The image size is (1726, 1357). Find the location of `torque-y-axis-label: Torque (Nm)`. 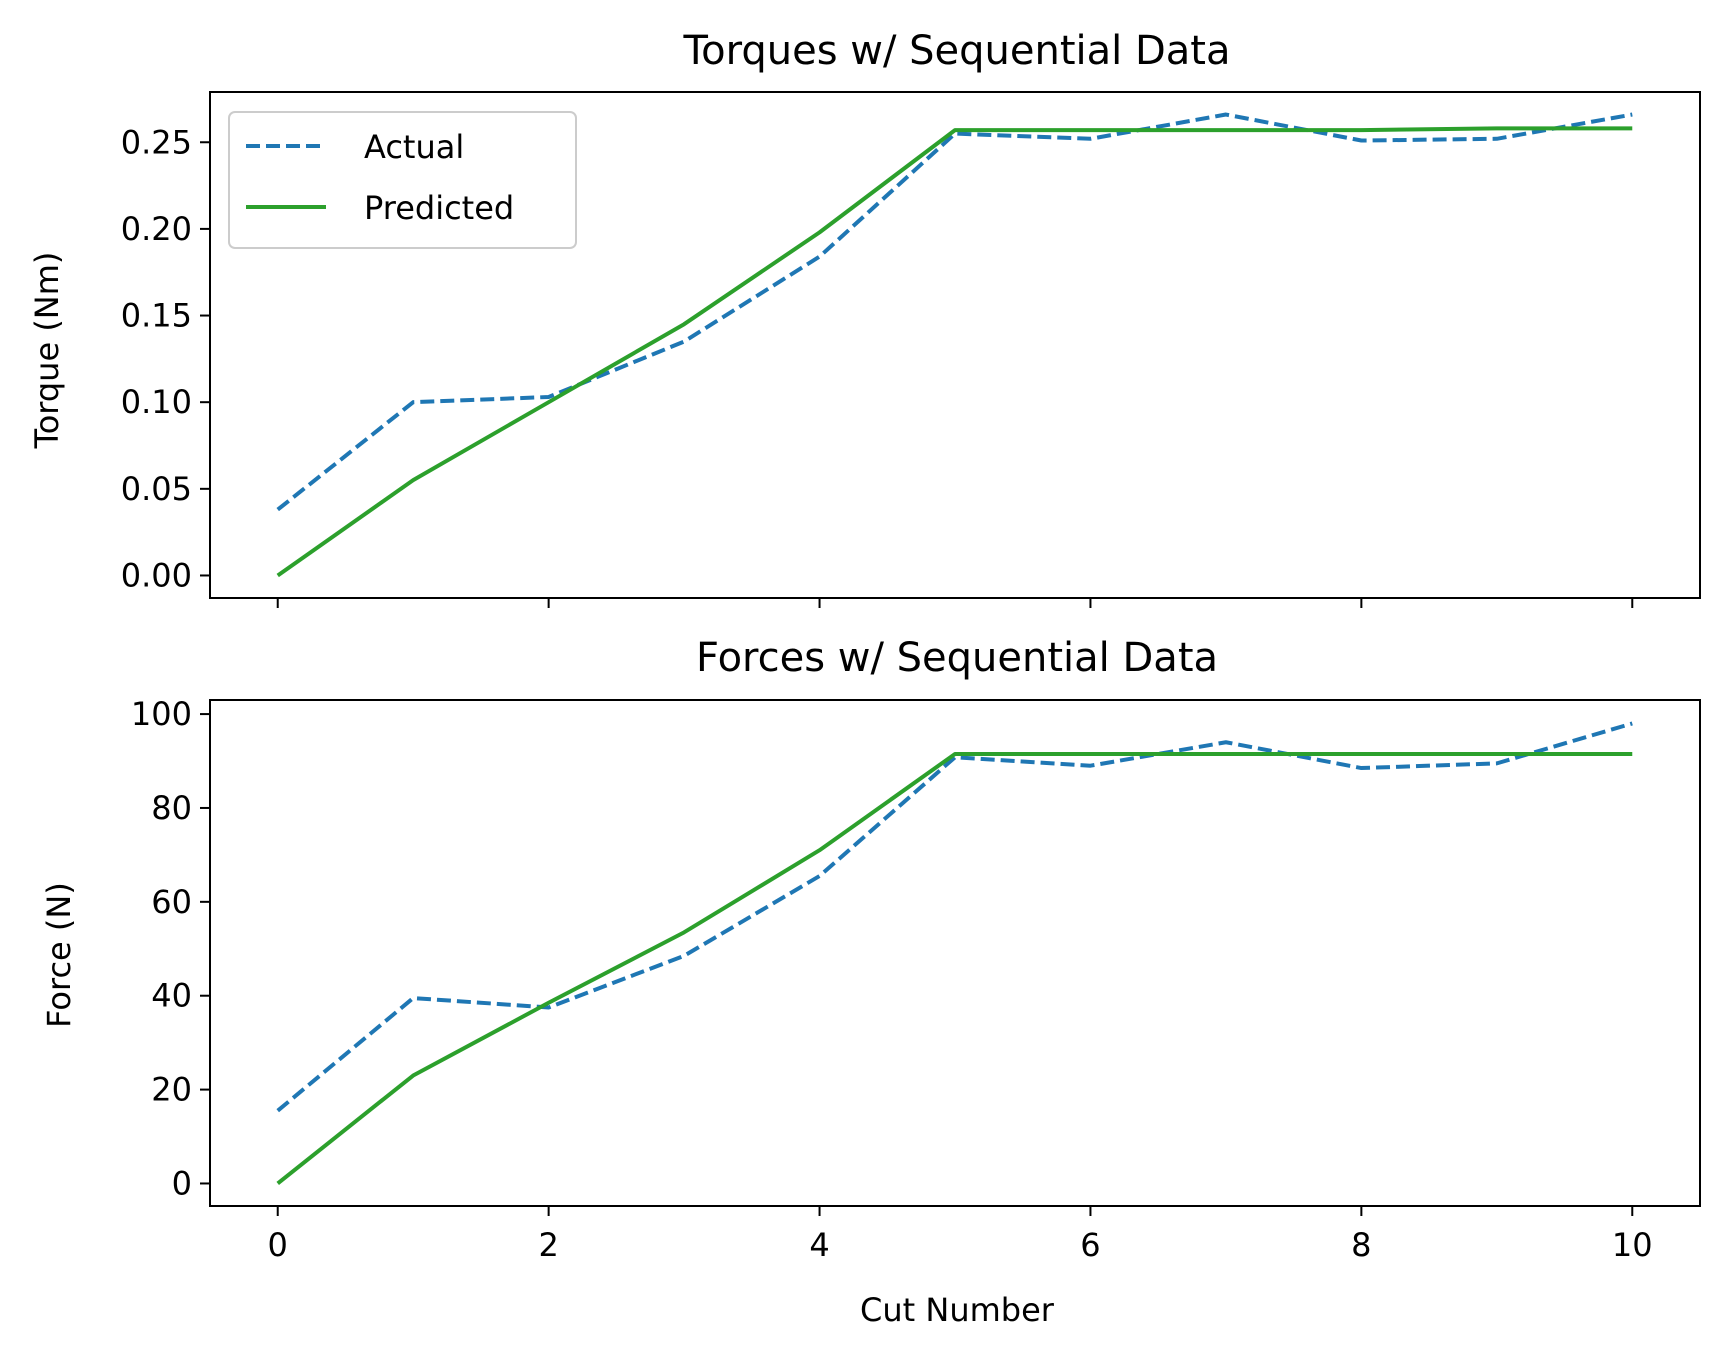

torque-y-axis-label: Torque (Nm) is located at coordinates (47, 351).